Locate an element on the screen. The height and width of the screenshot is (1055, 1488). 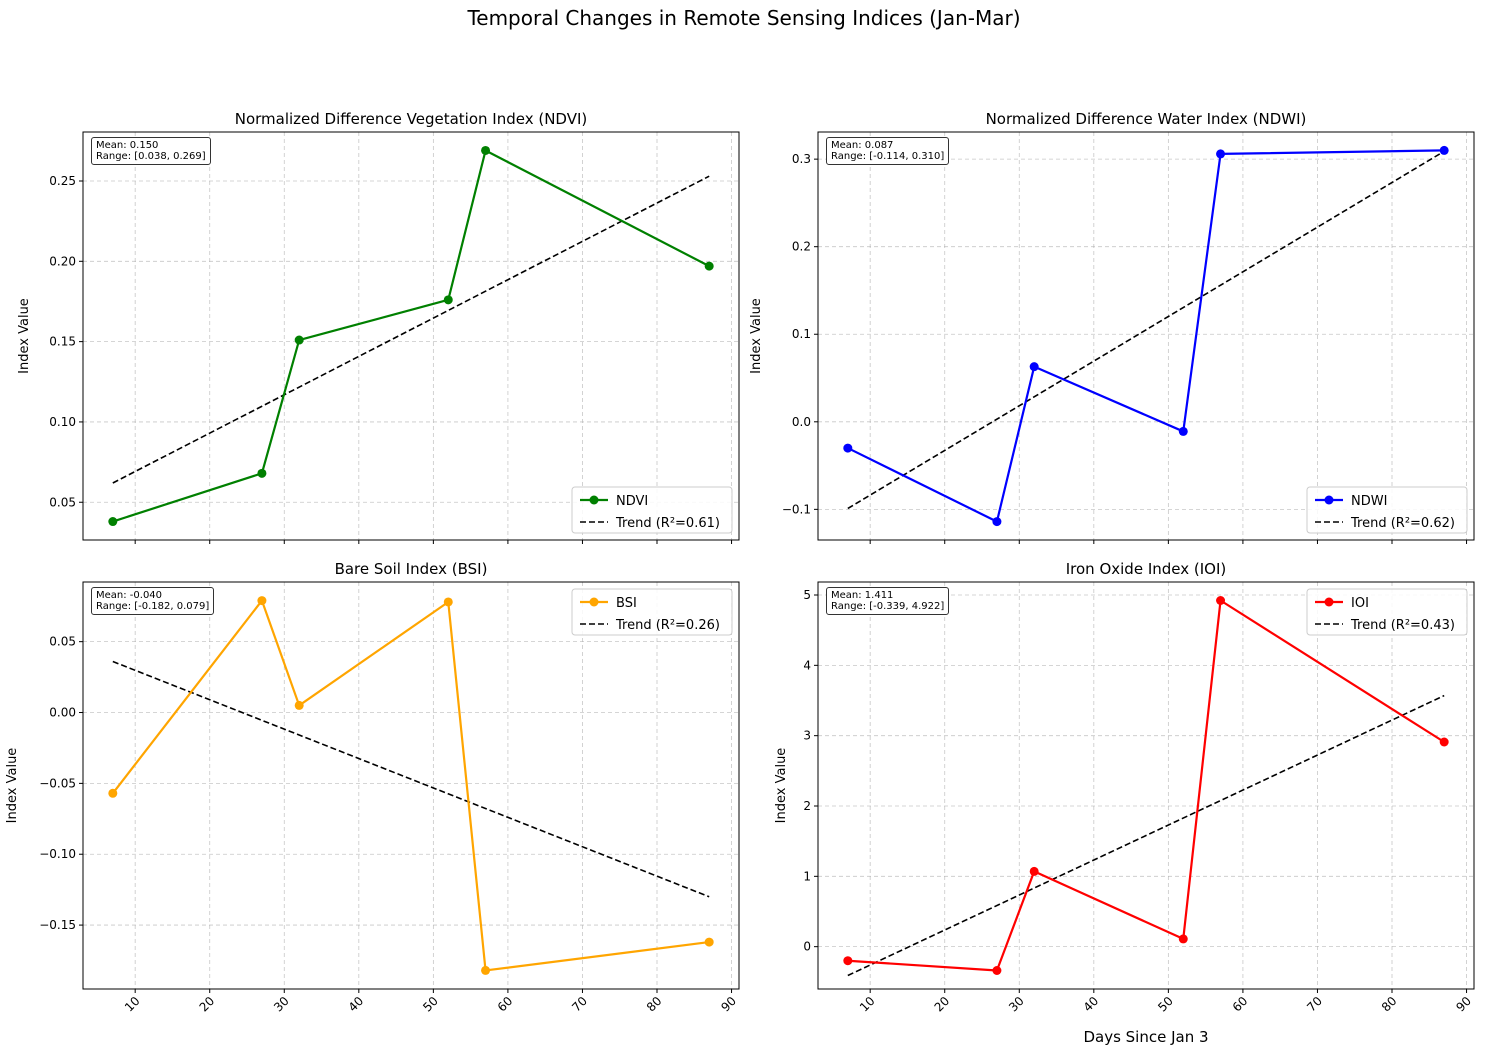
bsi-stats-box: Mean: -0.040 Range: [-0.182, 0.079] is located at coordinates (153, 601).